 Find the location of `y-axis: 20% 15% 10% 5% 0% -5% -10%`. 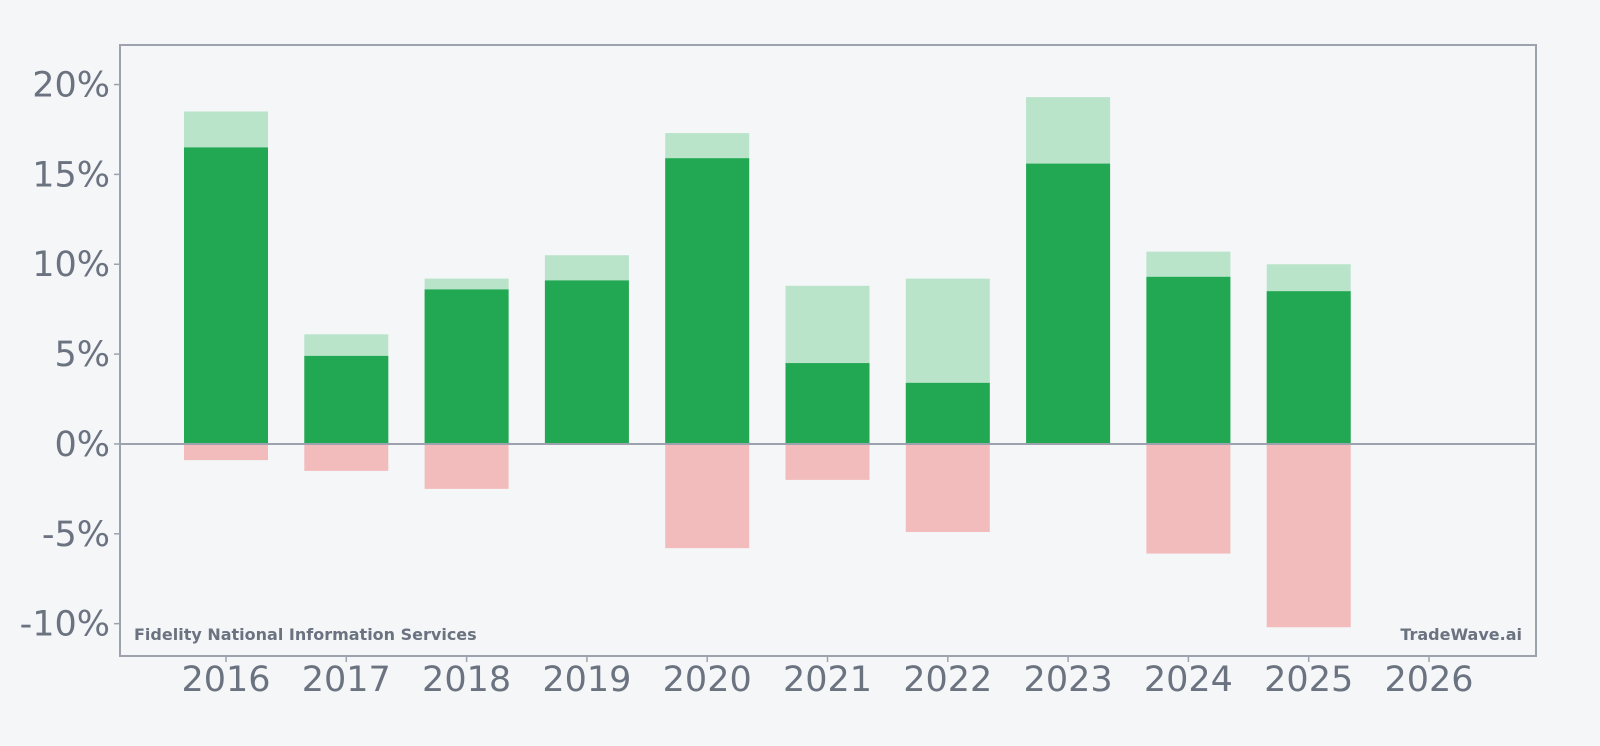

y-axis: 20% 15% 10% 5% 0% -5% -10% is located at coordinates (70, 355).